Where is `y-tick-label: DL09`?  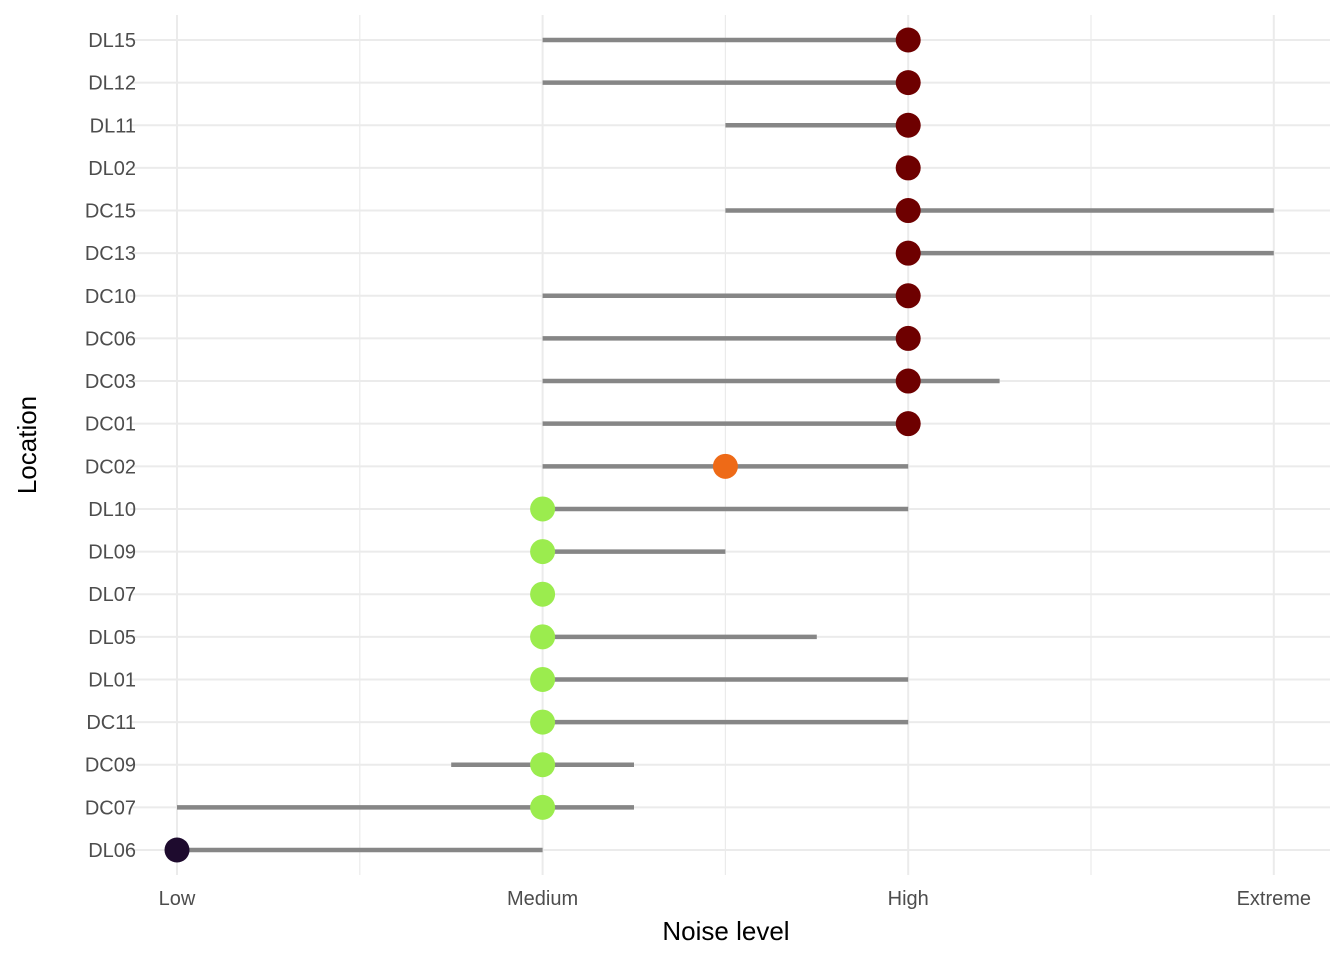
y-tick-label: DL09 is located at coordinates (112, 553).